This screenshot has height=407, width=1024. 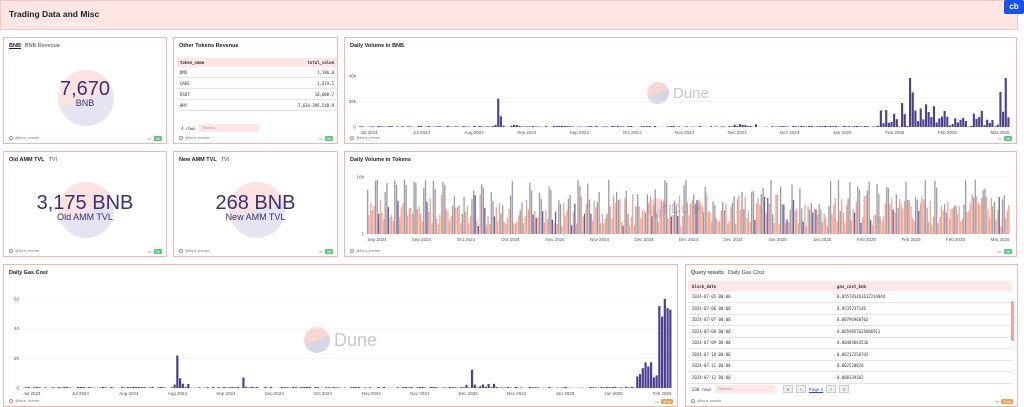 What do you see at coordinates (850, 343) in the screenshot?
I see `table-row: 2024-07-09 00:00 0.0040464353b` at bounding box center [850, 343].